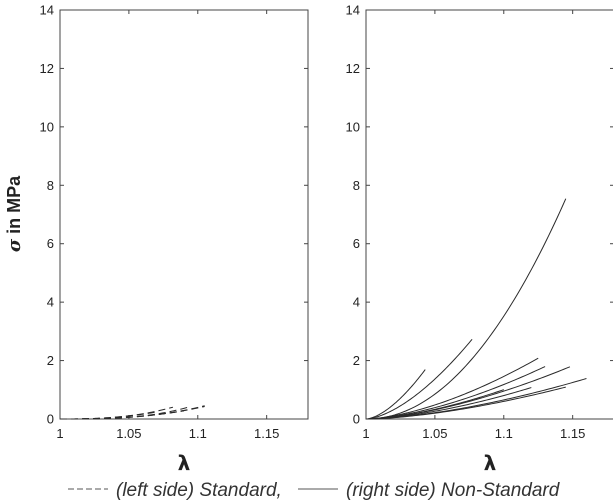 Image resolution: width=613 pixels, height=504 pixels. What do you see at coordinates (199, 490) in the screenshot?
I see `legend-entry-standard: (left side) Standard,` at bounding box center [199, 490].